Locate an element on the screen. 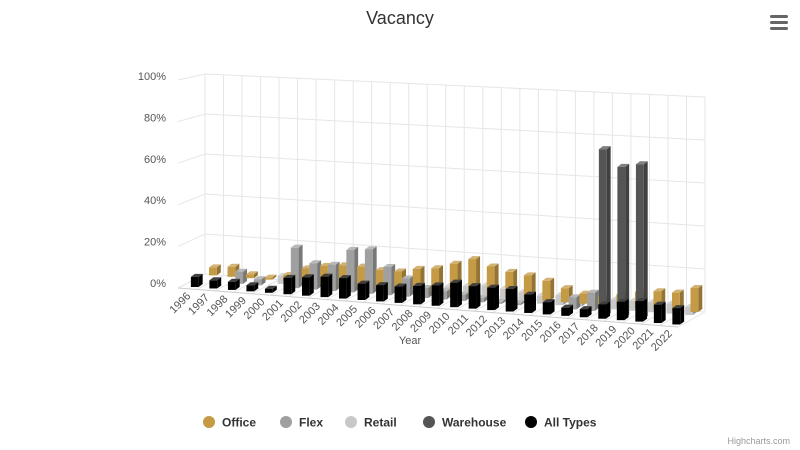  bar-all-types-2021 is located at coordinates (659, 312).